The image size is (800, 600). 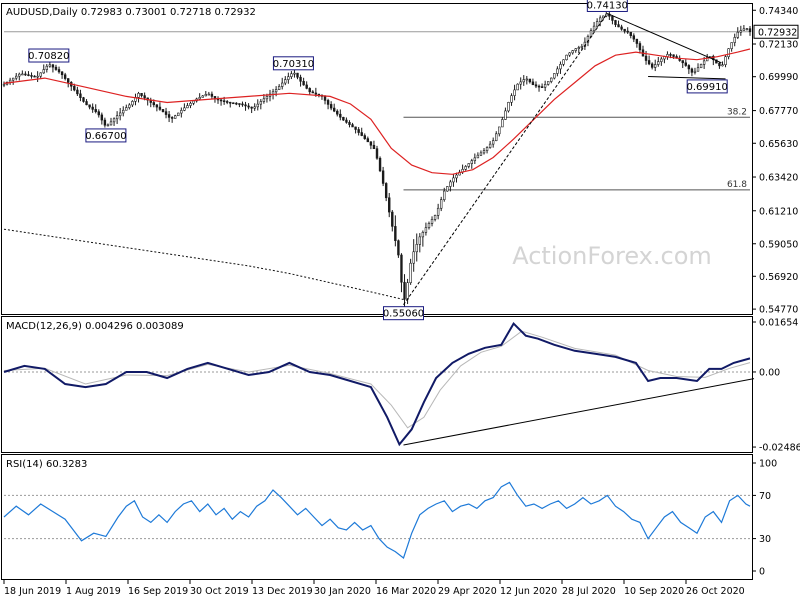 I want to click on x-tick-label: 16 Sep 2019, so click(x=158, y=591).